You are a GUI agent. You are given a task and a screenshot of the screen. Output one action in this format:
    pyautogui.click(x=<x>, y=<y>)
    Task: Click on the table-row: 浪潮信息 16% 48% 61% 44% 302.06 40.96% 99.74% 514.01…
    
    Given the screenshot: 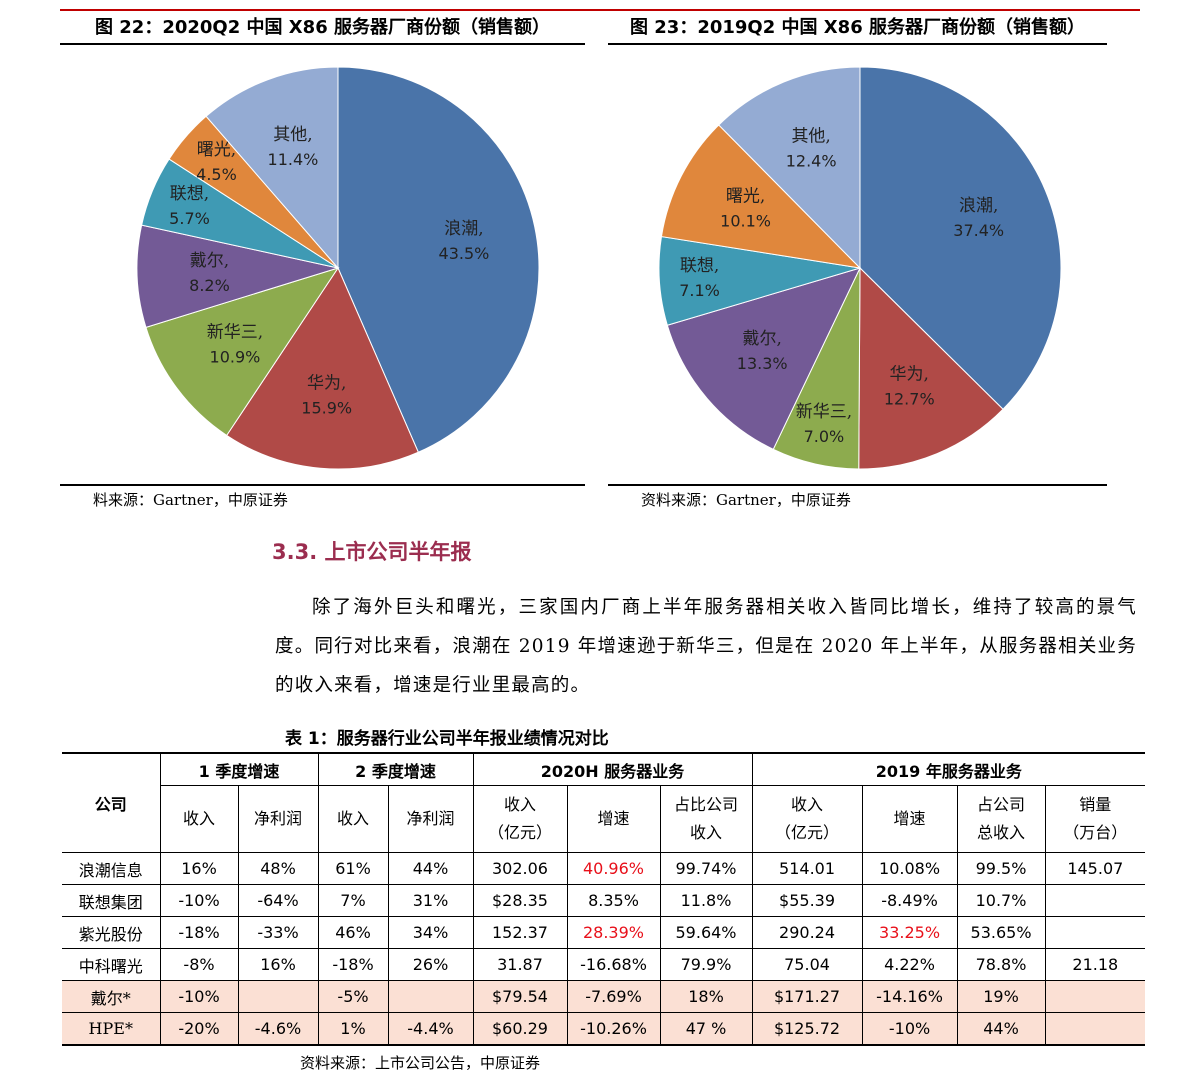 What is the action you would take?
    pyautogui.click(x=604, y=868)
    